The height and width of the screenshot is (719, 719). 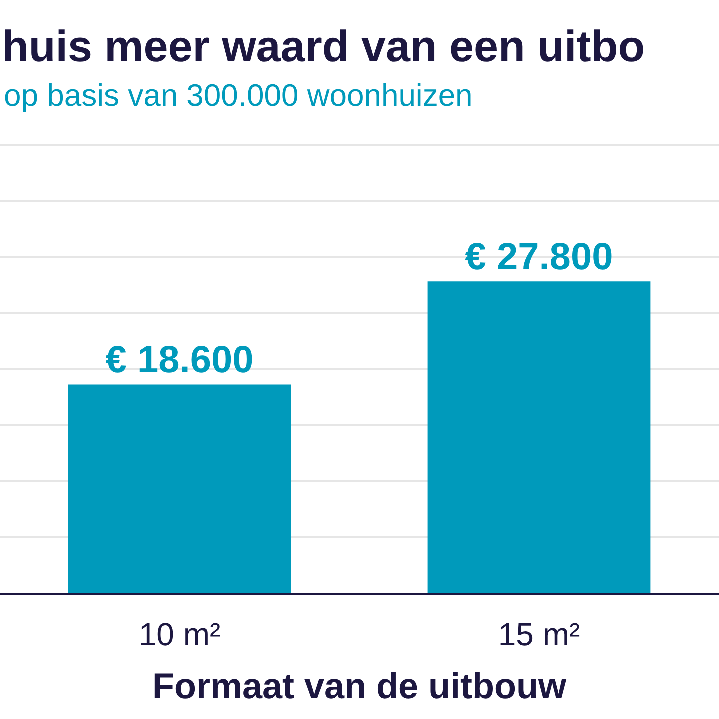 What do you see at coordinates (539, 634) in the screenshot?
I see `x-tick-label: 15 m²` at bounding box center [539, 634].